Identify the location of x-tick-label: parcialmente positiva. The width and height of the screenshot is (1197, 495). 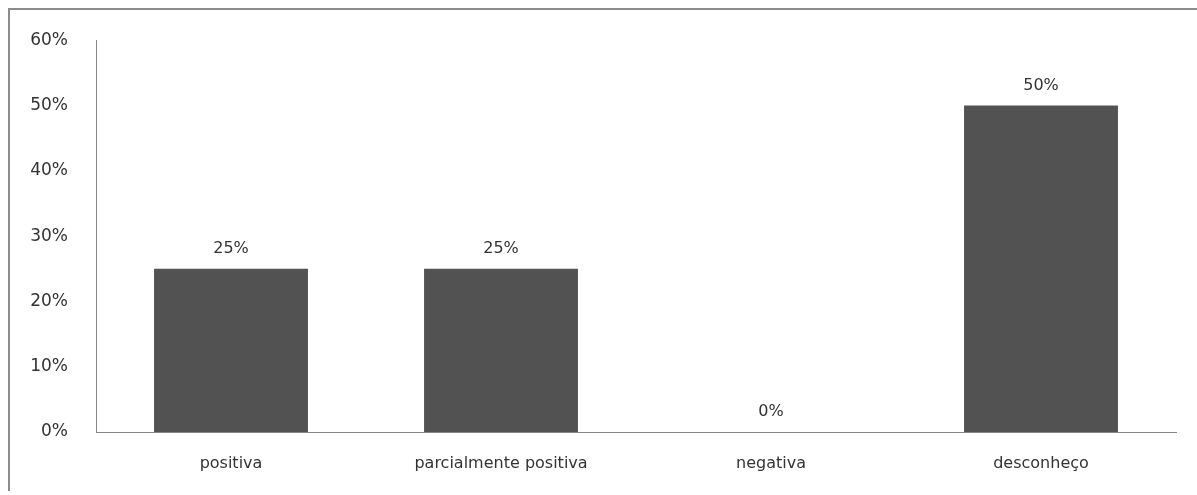
(501, 462).